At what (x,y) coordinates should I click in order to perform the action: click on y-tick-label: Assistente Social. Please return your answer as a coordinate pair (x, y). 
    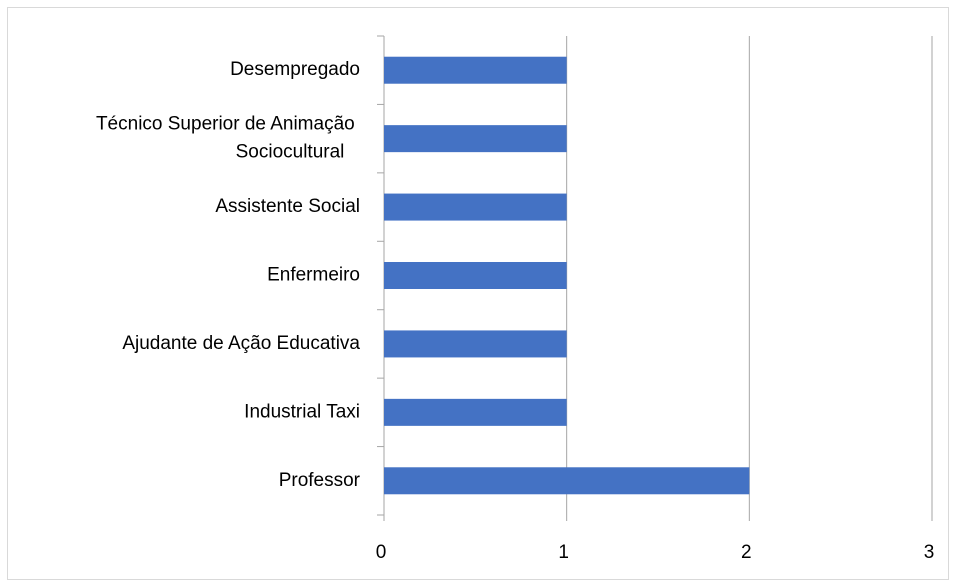
    Looking at the image, I should click on (287, 206).